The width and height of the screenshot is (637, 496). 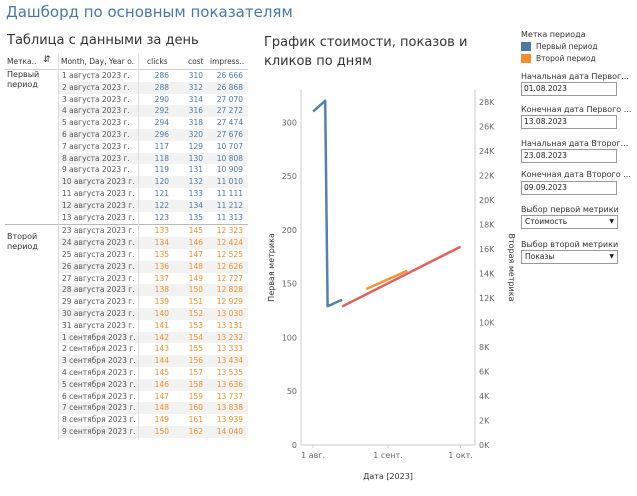 What do you see at coordinates (96, 158) in the screenshot?
I see `cell-date: 8 августа 2023 г.` at bounding box center [96, 158].